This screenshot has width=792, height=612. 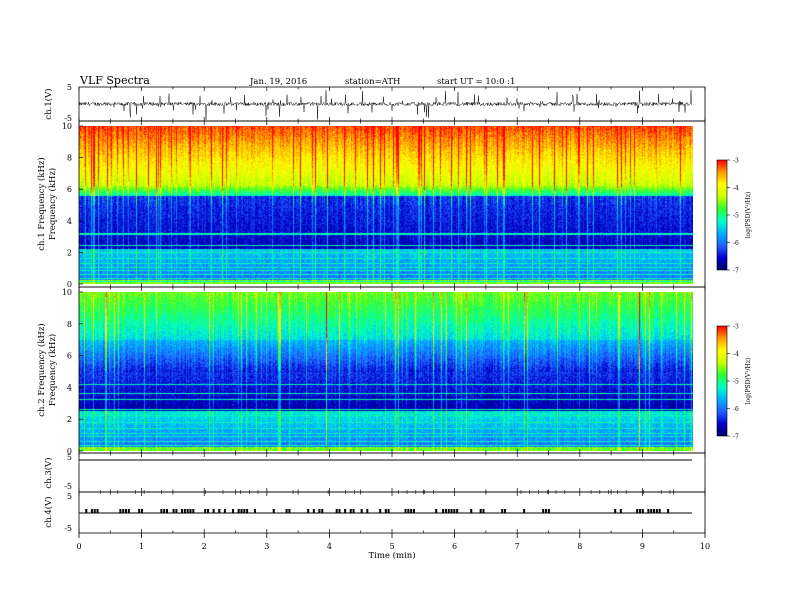 What do you see at coordinates (736, 271) in the screenshot?
I see `colorbar-tick-label: -7` at bounding box center [736, 271].